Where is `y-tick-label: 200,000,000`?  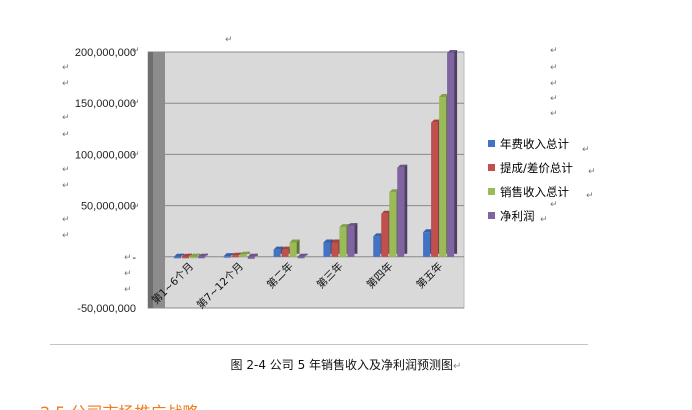 y-tick-label: 200,000,000 is located at coordinates (105, 53).